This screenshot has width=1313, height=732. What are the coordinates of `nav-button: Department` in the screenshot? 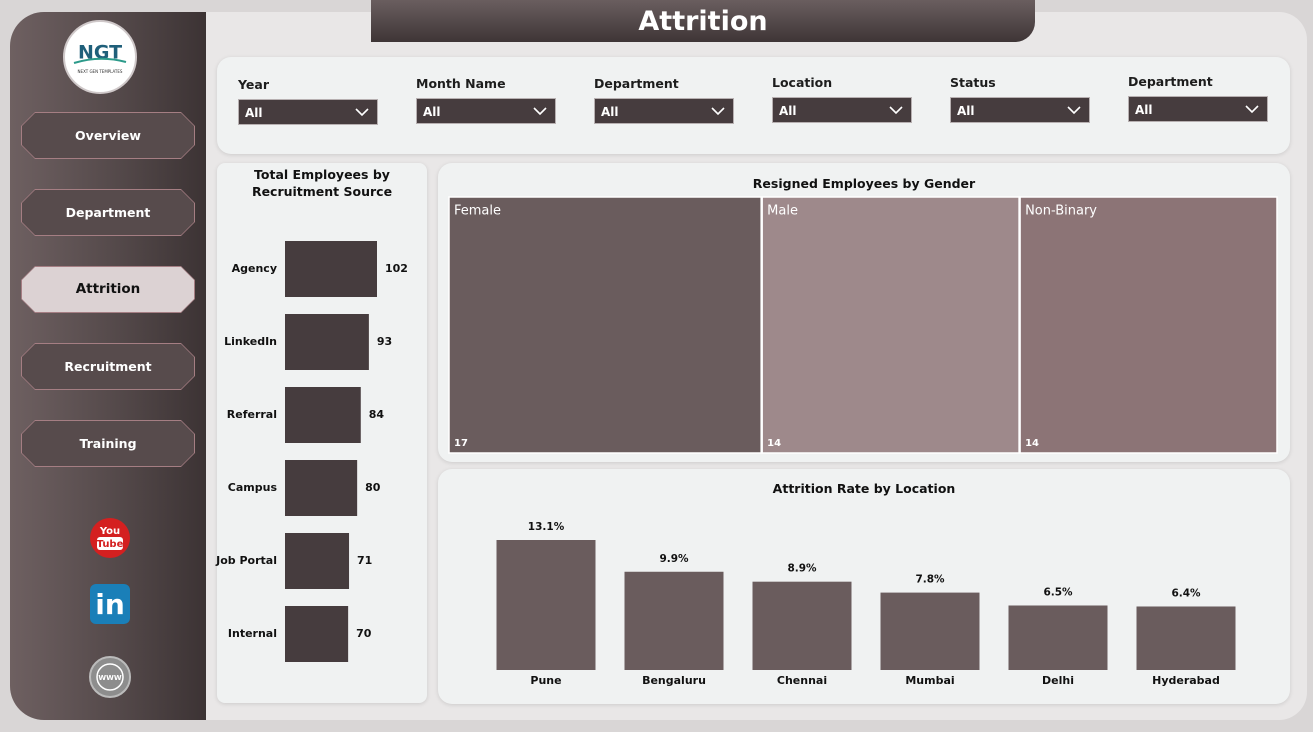 It's located at (108, 212).